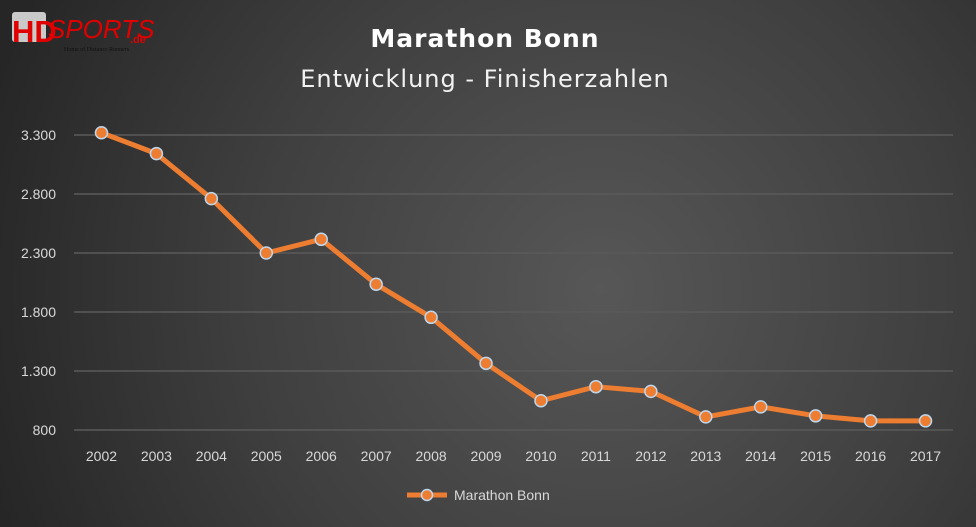  What do you see at coordinates (485, 79) in the screenshot?
I see `chart-subtitle: Entwicklung - Finisherzahlen` at bounding box center [485, 79].